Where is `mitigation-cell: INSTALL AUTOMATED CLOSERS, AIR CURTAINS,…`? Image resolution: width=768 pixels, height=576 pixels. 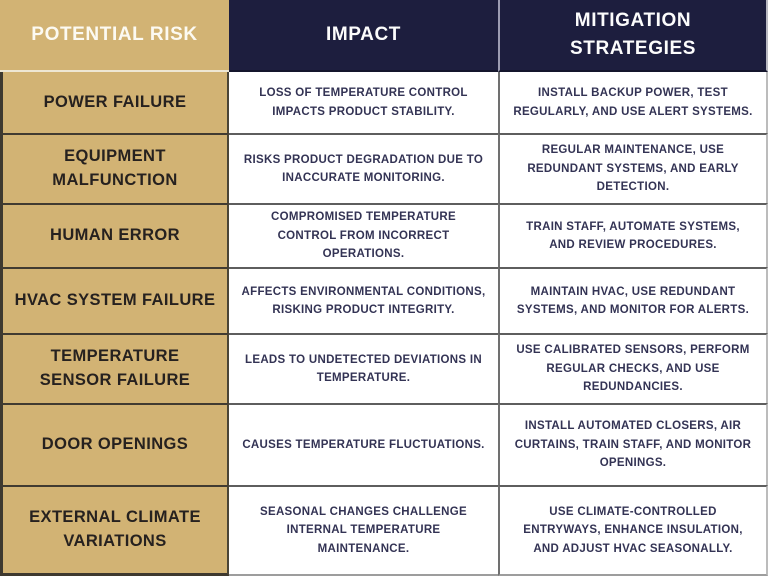 mitigation-cell: INSTALL AUTOMATED CLOSERS, AIR CURTAINS,… is located at coordinates (633, 444).